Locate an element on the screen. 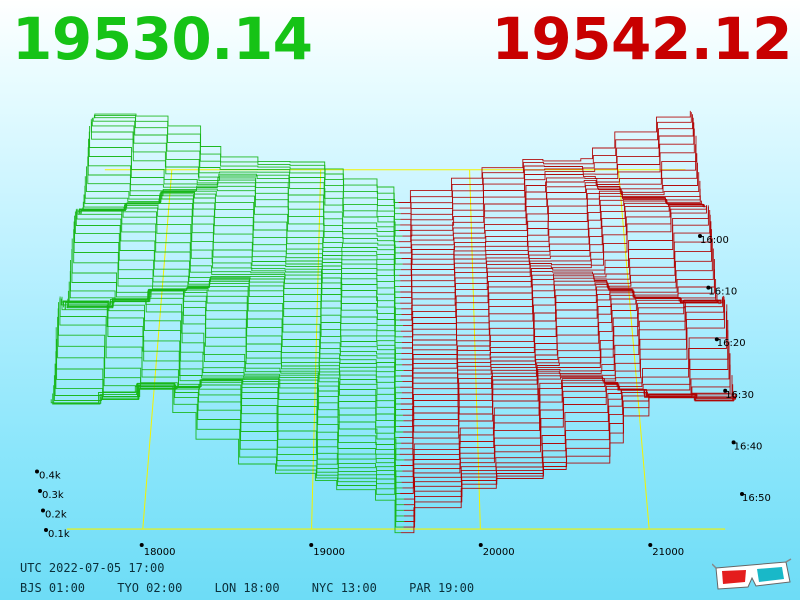 The height and width of the screenshot is (600, 800). time-tick-label: 16:20 is located at coordinates (731, 343).